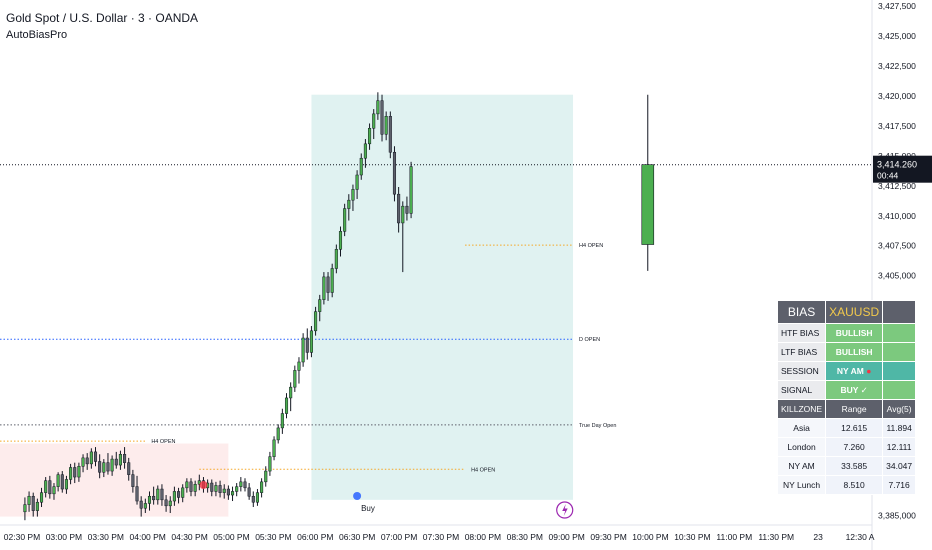  What do you see at coordinates (850, 371) in the screenshot?
I see `bias-row-value: NY AM` at bounding box center [850, 371].